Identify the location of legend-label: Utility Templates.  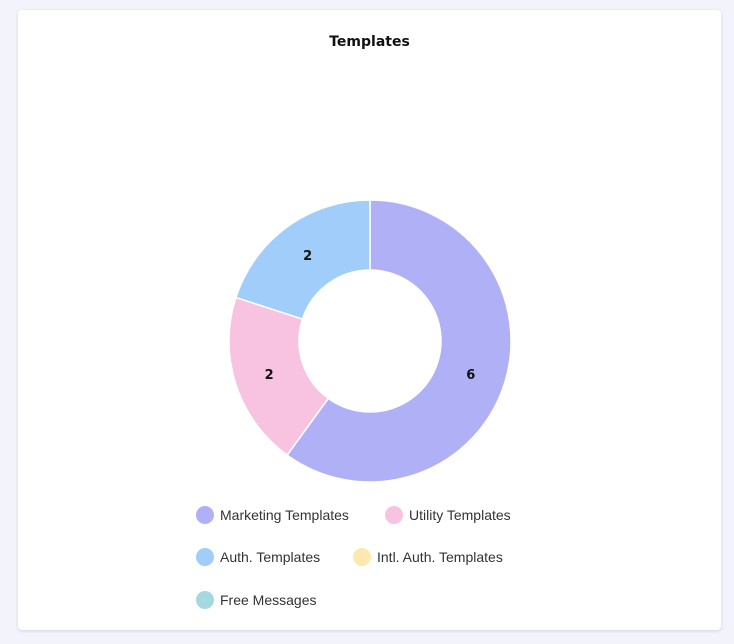
(460, 515).